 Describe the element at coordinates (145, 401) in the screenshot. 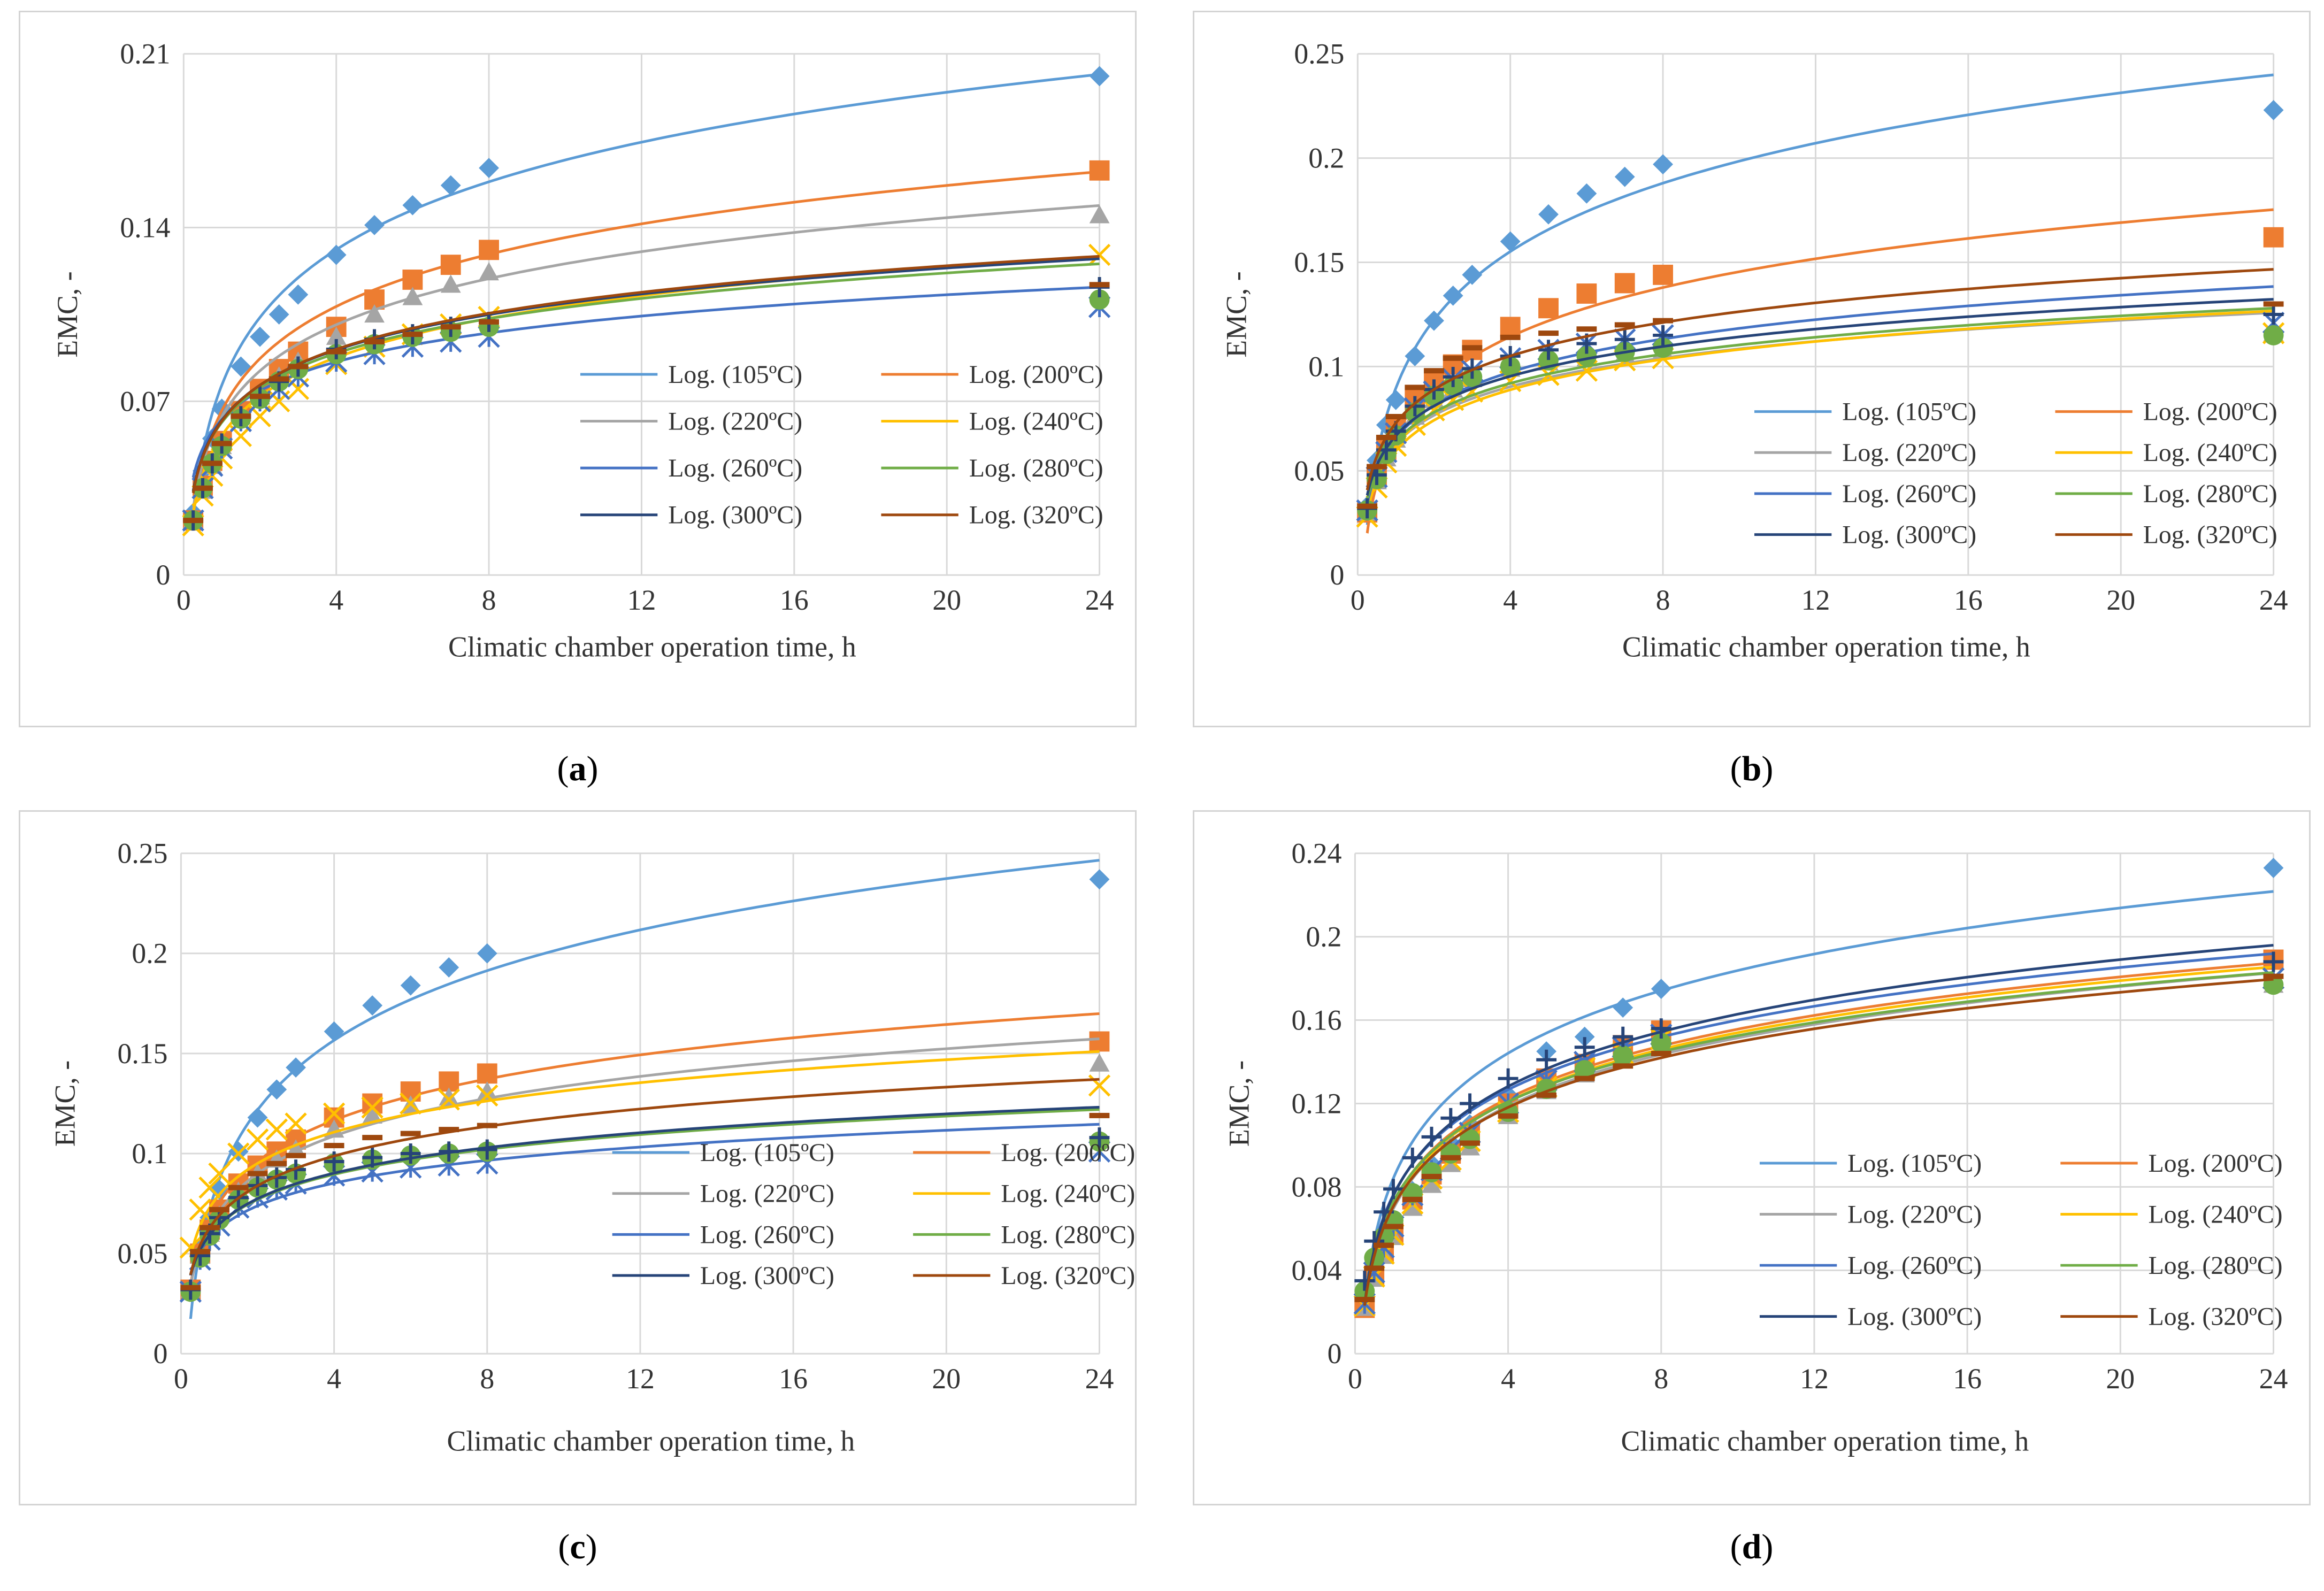

I see `chart-a-y-tick-label: 0.07` at that location.